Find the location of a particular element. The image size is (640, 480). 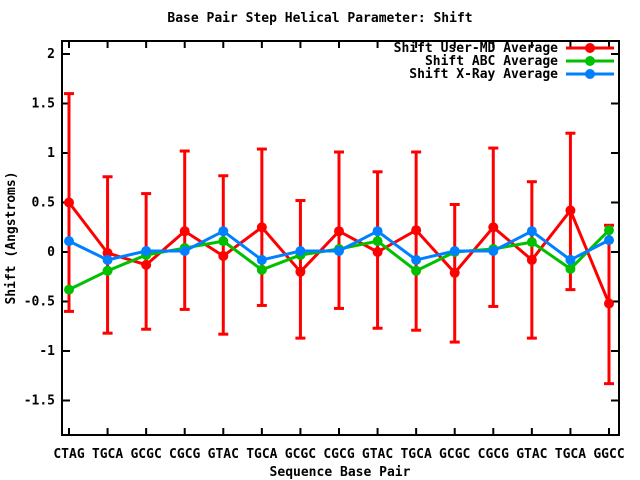

y-axis-label: Shift (Angstroms) is located at coordinates (11, 237).